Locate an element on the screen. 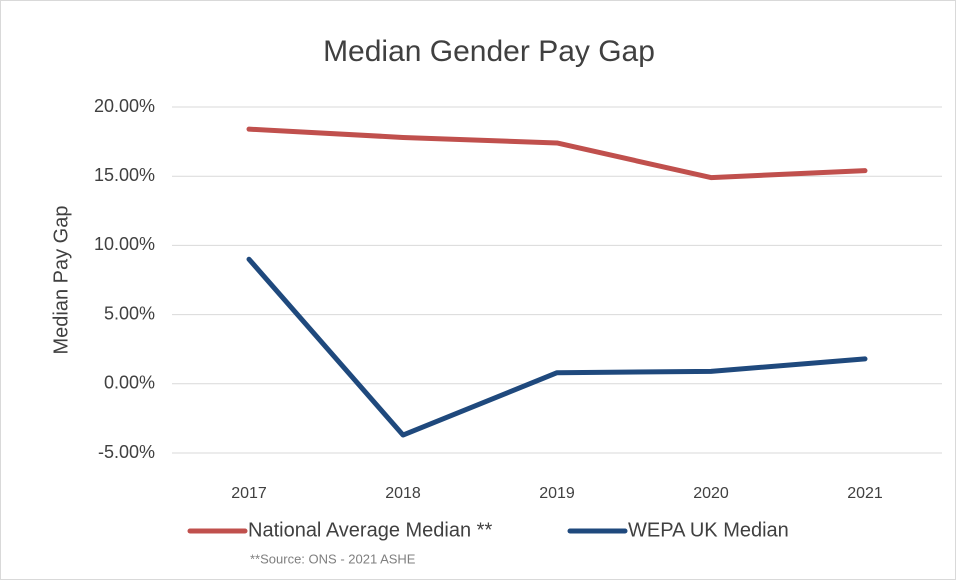 The height and width of the screenshot is (581, 957). y-tick-label: 15.00% is located at coordinates (124, 175).